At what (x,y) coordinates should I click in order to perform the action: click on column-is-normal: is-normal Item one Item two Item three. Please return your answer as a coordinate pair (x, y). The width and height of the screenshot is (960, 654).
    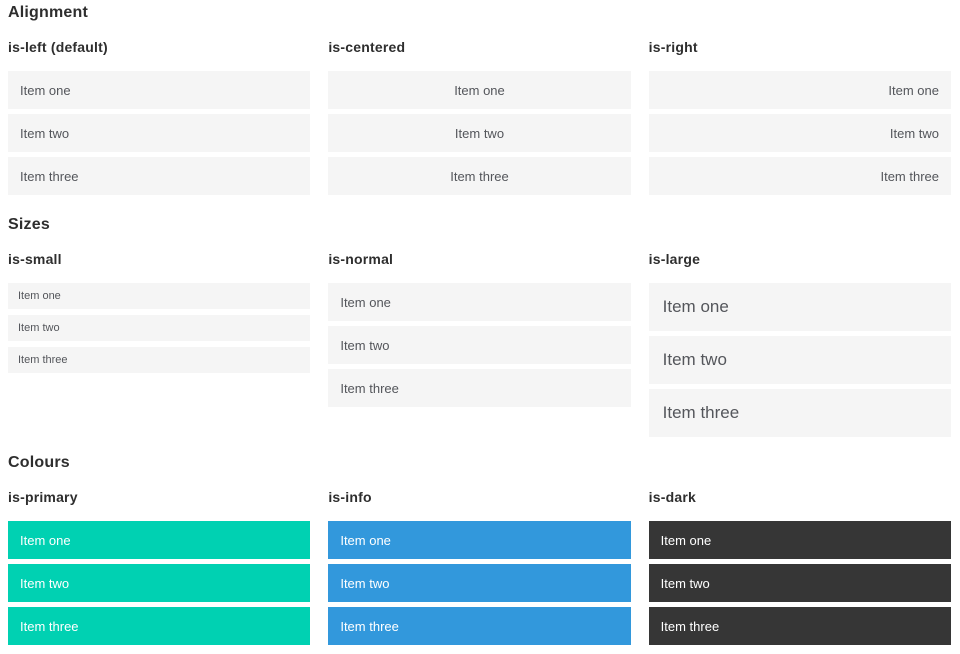
    Looking at the image, I should click on (479, 331).